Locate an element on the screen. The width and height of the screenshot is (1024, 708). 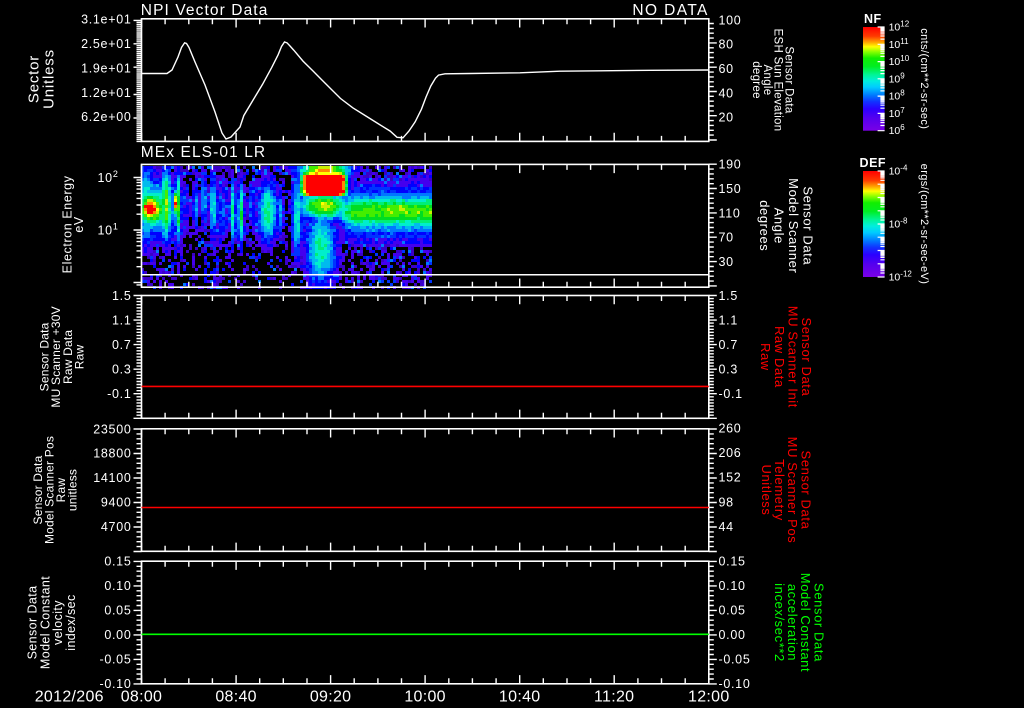
svg-text: degree is located at coordinates (756, 80).